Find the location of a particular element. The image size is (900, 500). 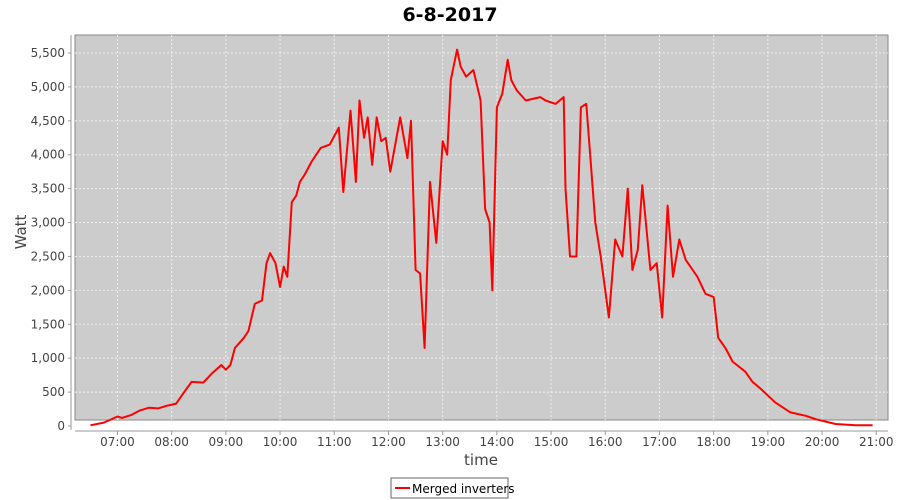

y-tick-label: 2,000 is located at coordinates (48, 290).